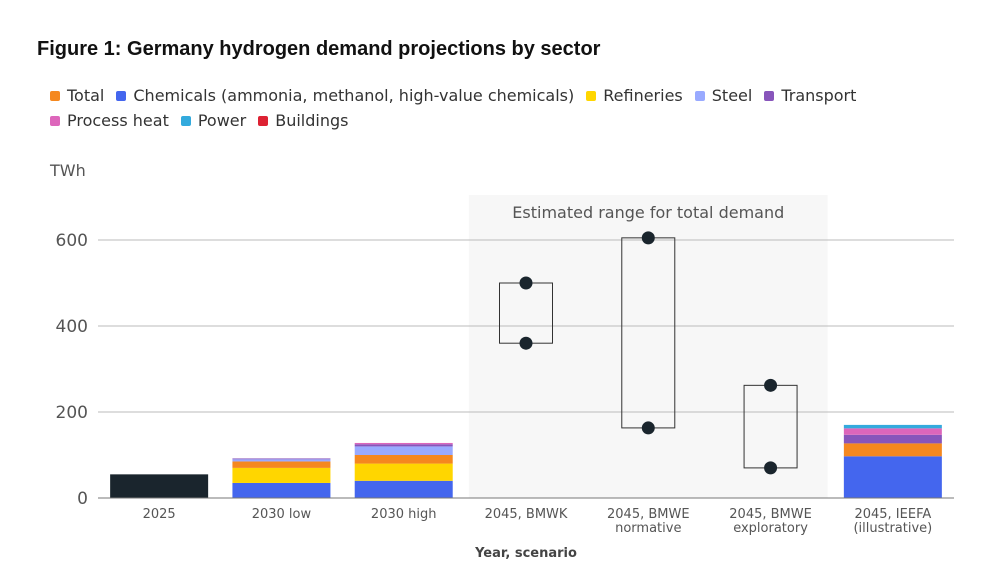  What do you see at coordinates (118, 120) in the screenshot?
I see `legend-label: Process heat` at bounding box center [118, 120].